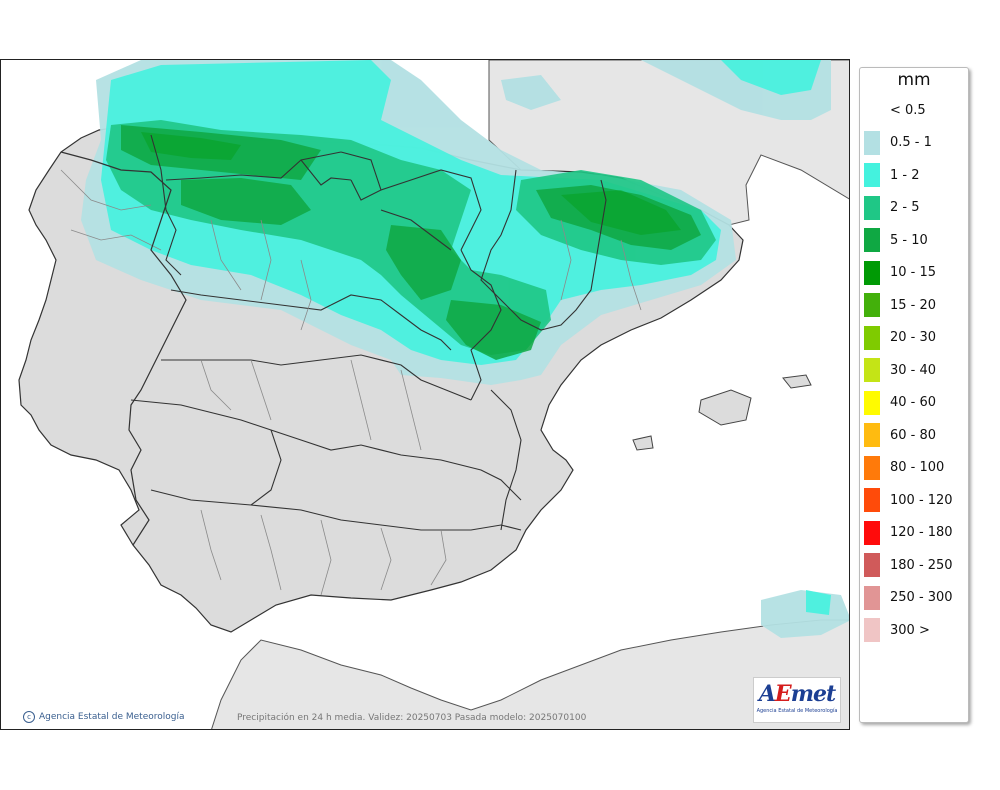 This screenshot has width=1000, height=790. Describe the element at coordinates (913, 337) in the screenshot. I see `legend-label: 20 - 30` at that location.